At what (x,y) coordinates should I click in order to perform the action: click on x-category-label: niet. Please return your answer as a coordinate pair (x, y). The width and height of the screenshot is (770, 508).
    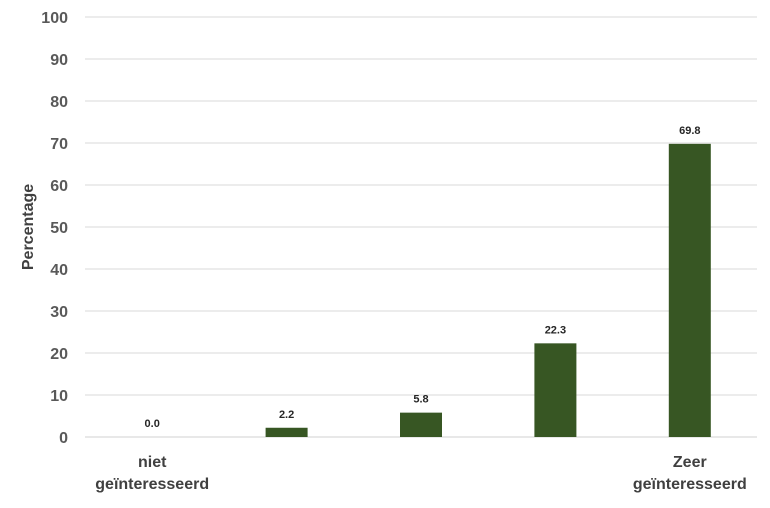
    Looking at the image, I should click on (152, 462).